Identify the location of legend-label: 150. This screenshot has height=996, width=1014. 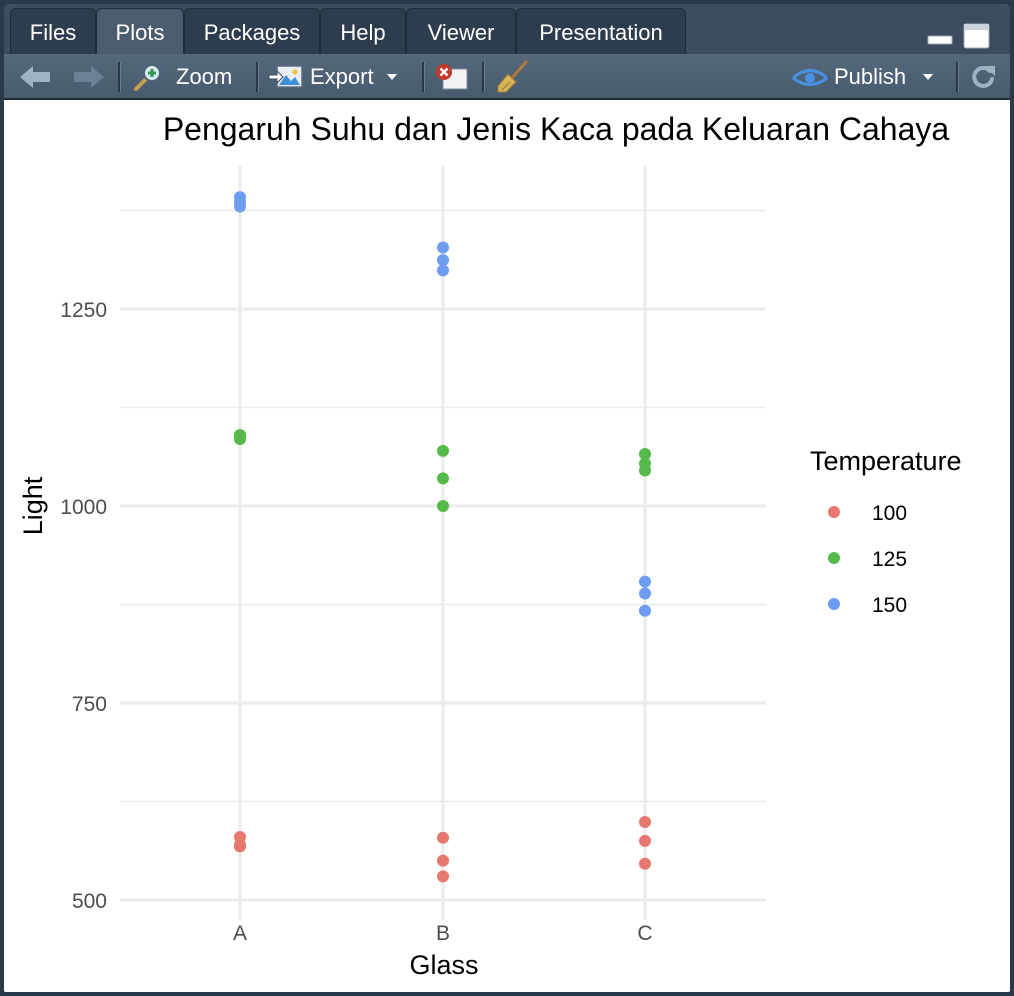
(889, 605).